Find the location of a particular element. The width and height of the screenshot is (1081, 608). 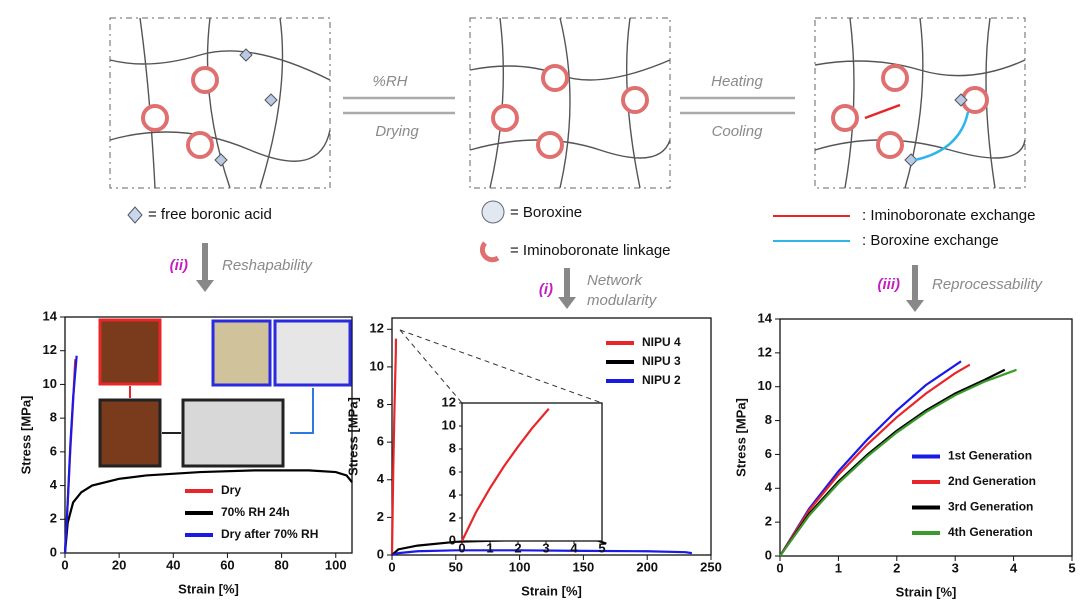

legend-label: Dry is located at coordinates (231, 490).